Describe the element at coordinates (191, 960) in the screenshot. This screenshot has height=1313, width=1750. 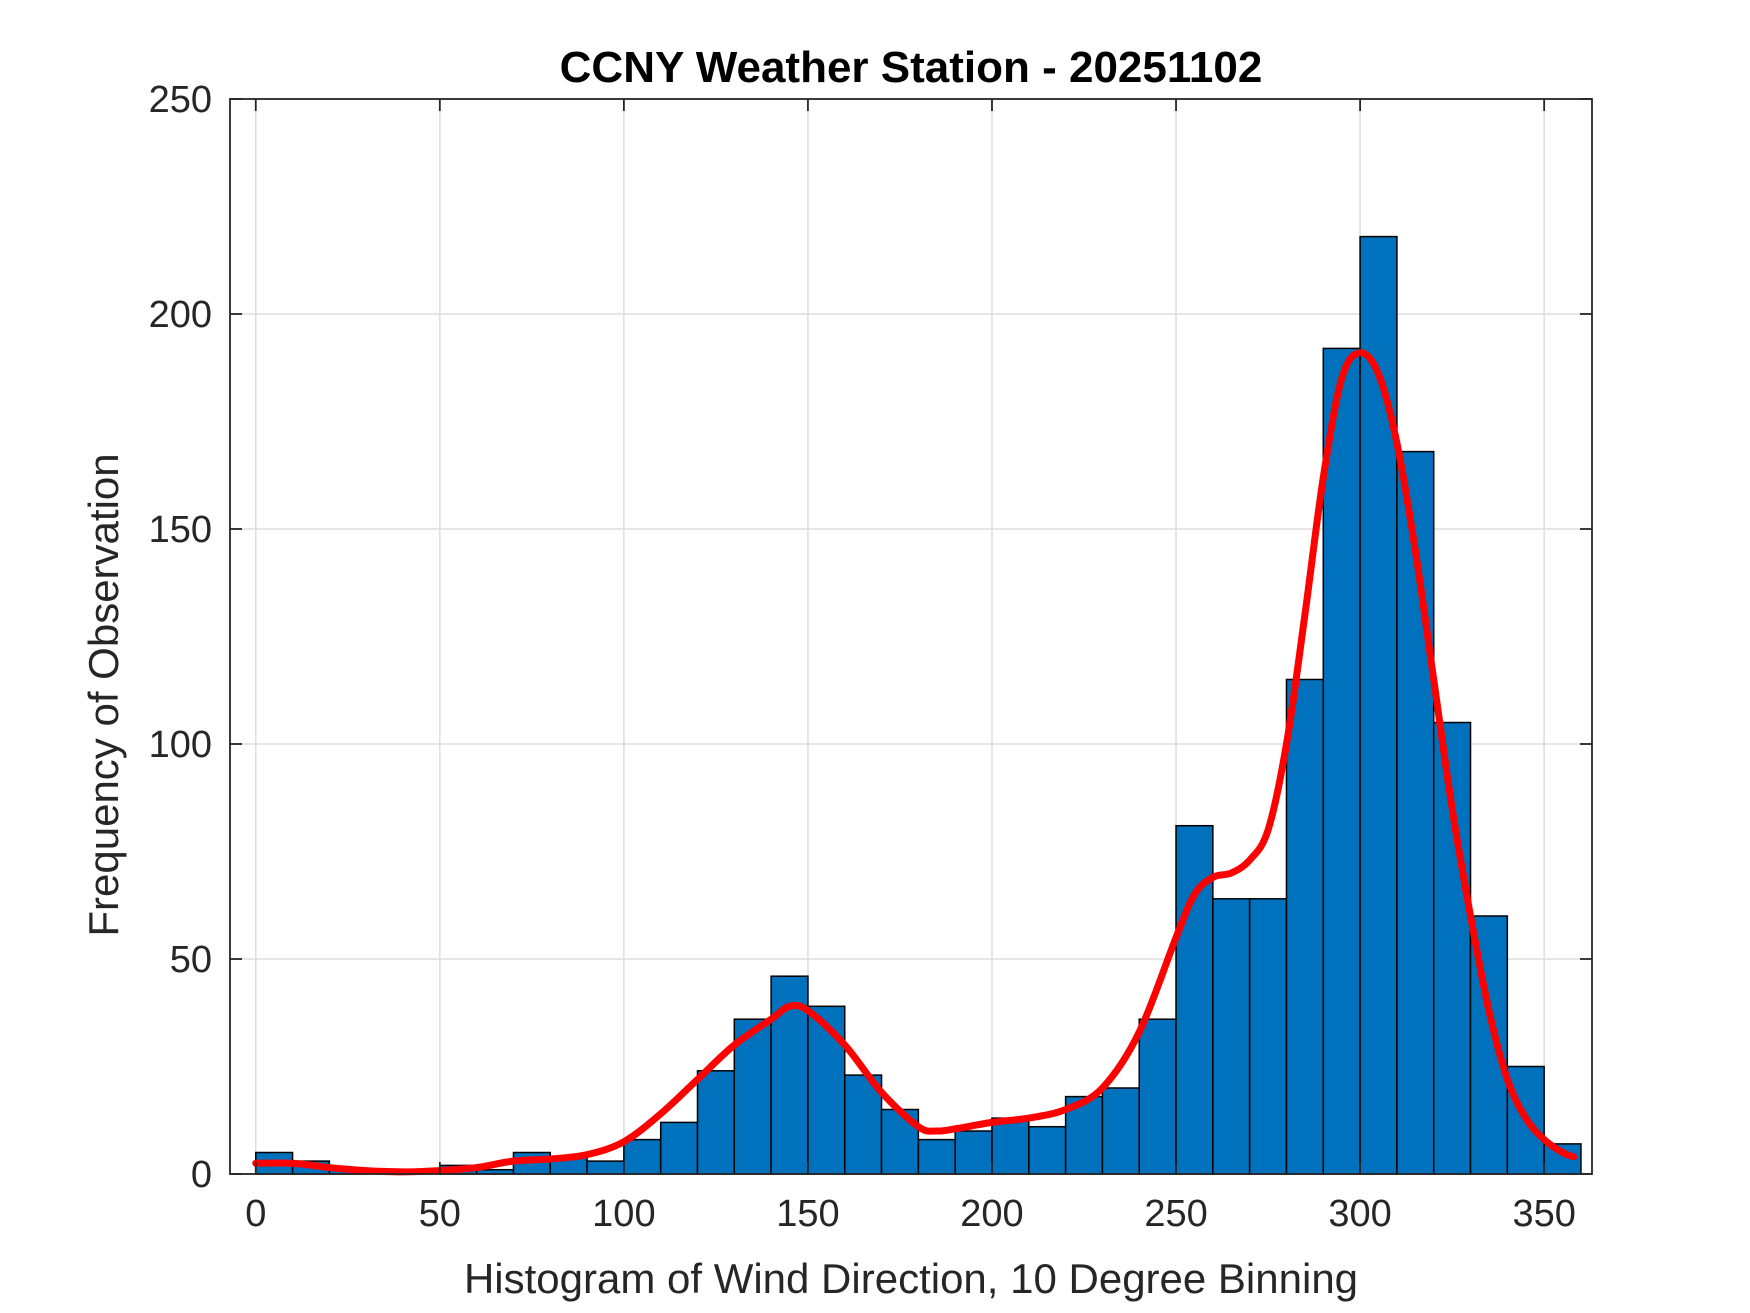
I see `y-tick-label: 50` at that location.